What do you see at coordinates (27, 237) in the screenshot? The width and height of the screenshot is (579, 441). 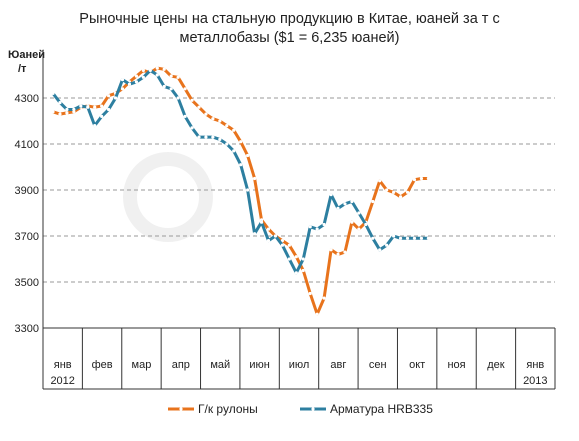 I see `y-tick-label: 3700` at bounding box center [27, 237].